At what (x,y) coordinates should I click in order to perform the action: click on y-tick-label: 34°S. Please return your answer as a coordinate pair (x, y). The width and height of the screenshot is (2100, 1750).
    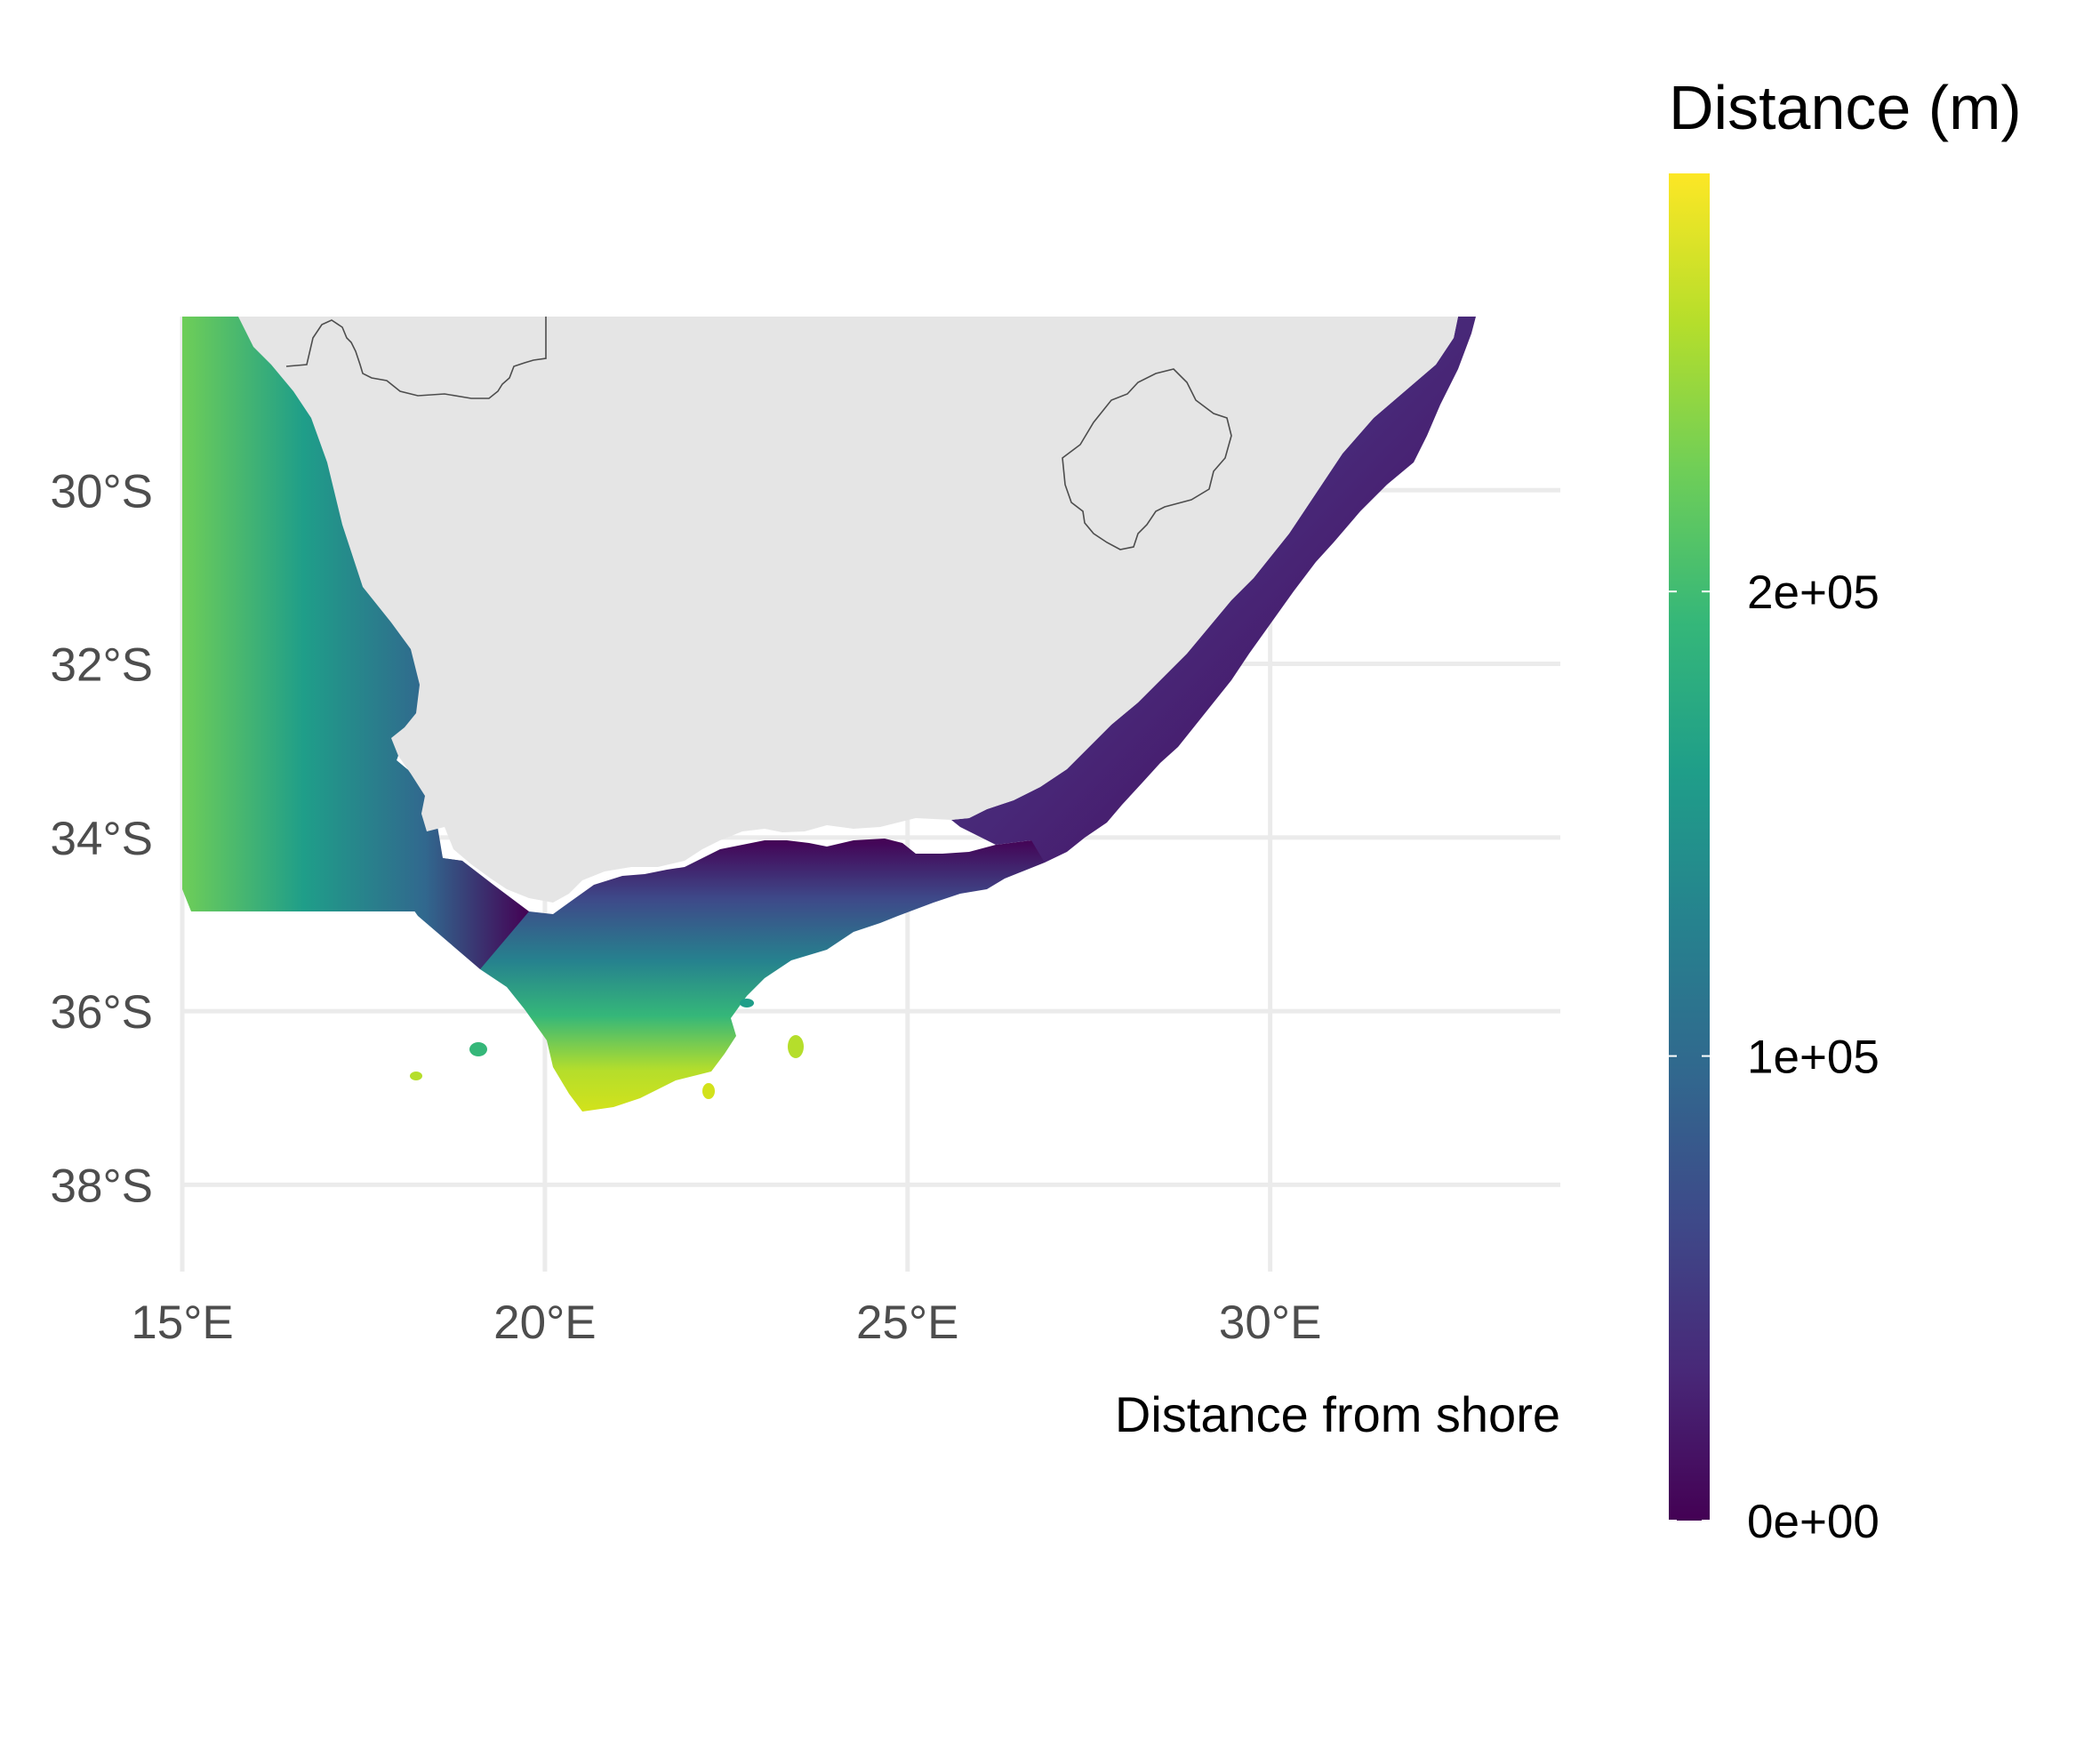
    Looking at the image, I should click on (103, 839).